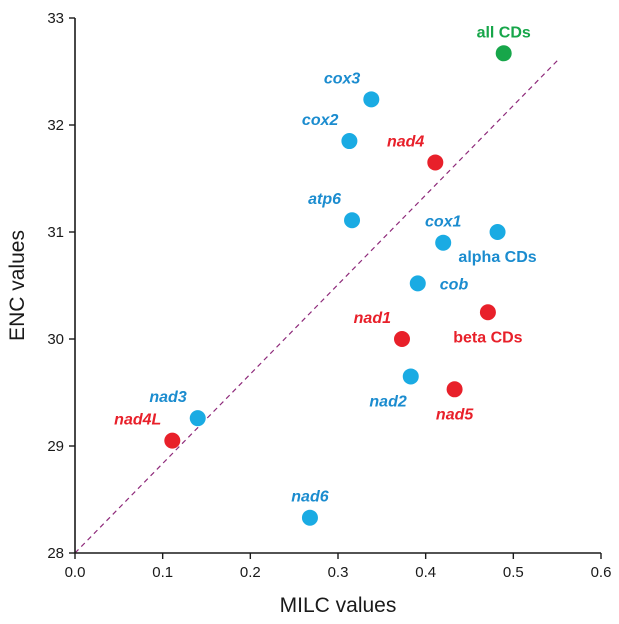 This screenshot has height=624, width=619. Describe the element at coordinates (443, 242) in the screenshot. I see `point-cox1` at that location.